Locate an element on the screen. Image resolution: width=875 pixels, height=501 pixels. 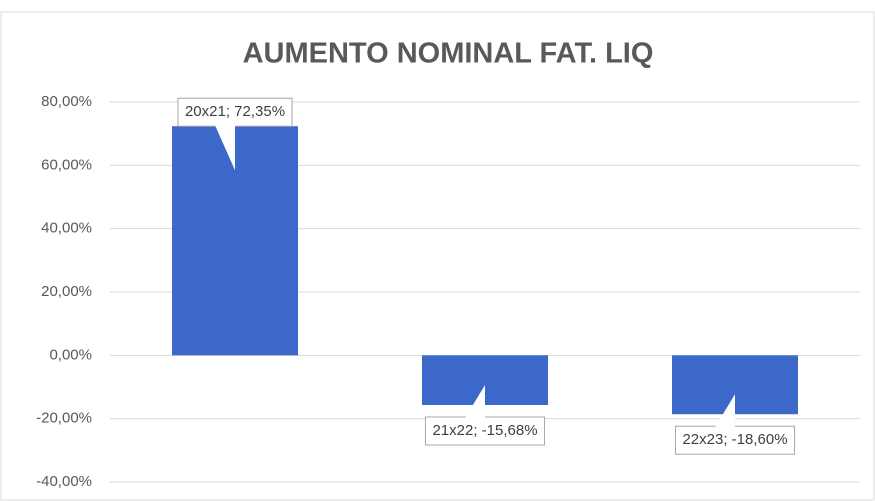
y-tick-label: -20,00% is located at coordinates (64, 418).